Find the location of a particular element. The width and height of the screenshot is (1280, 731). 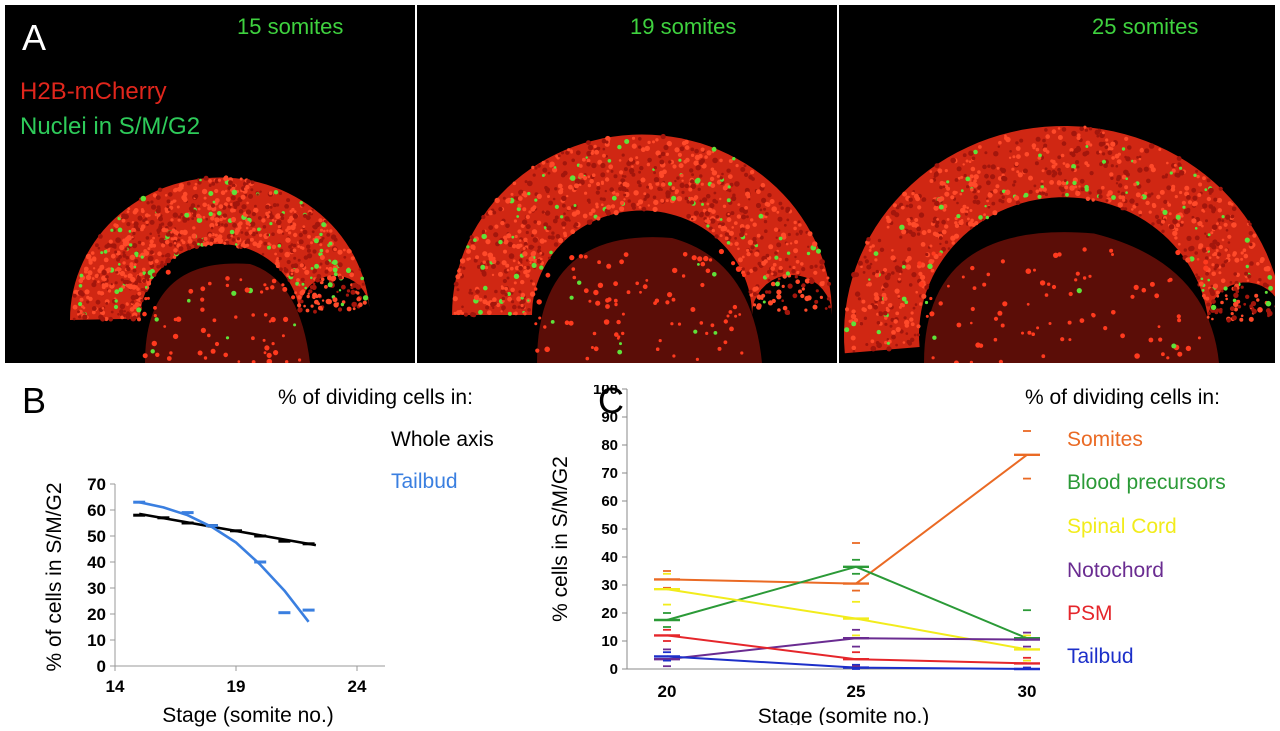

embryo-tail-tissue is located at coordinates (1059, 240).